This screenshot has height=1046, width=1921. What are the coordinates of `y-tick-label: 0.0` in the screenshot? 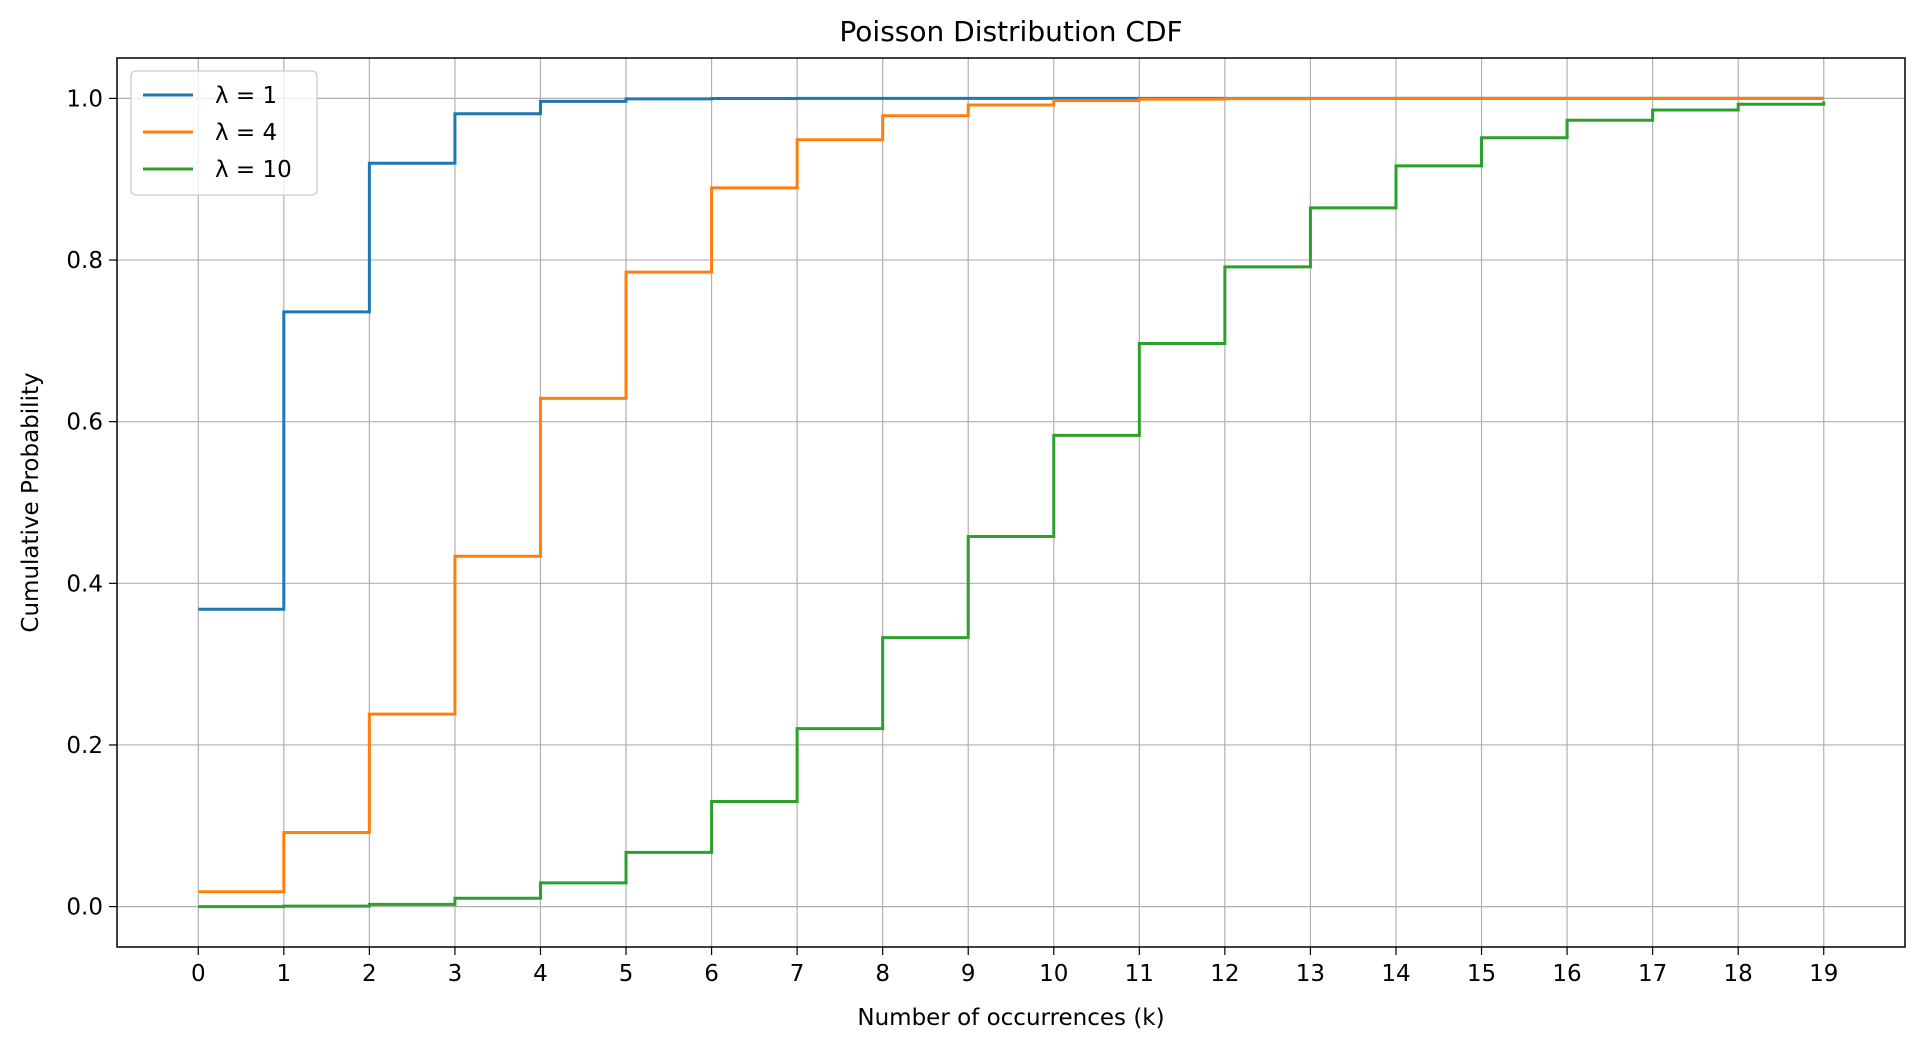 It's located at (84, 908).